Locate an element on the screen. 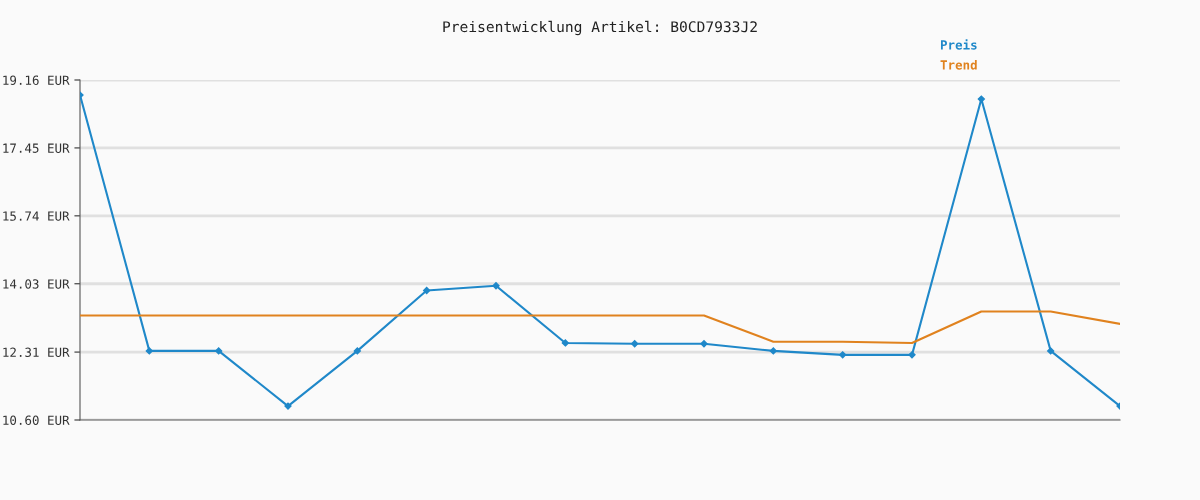  text: Preis is located at coordinates (958, 44).